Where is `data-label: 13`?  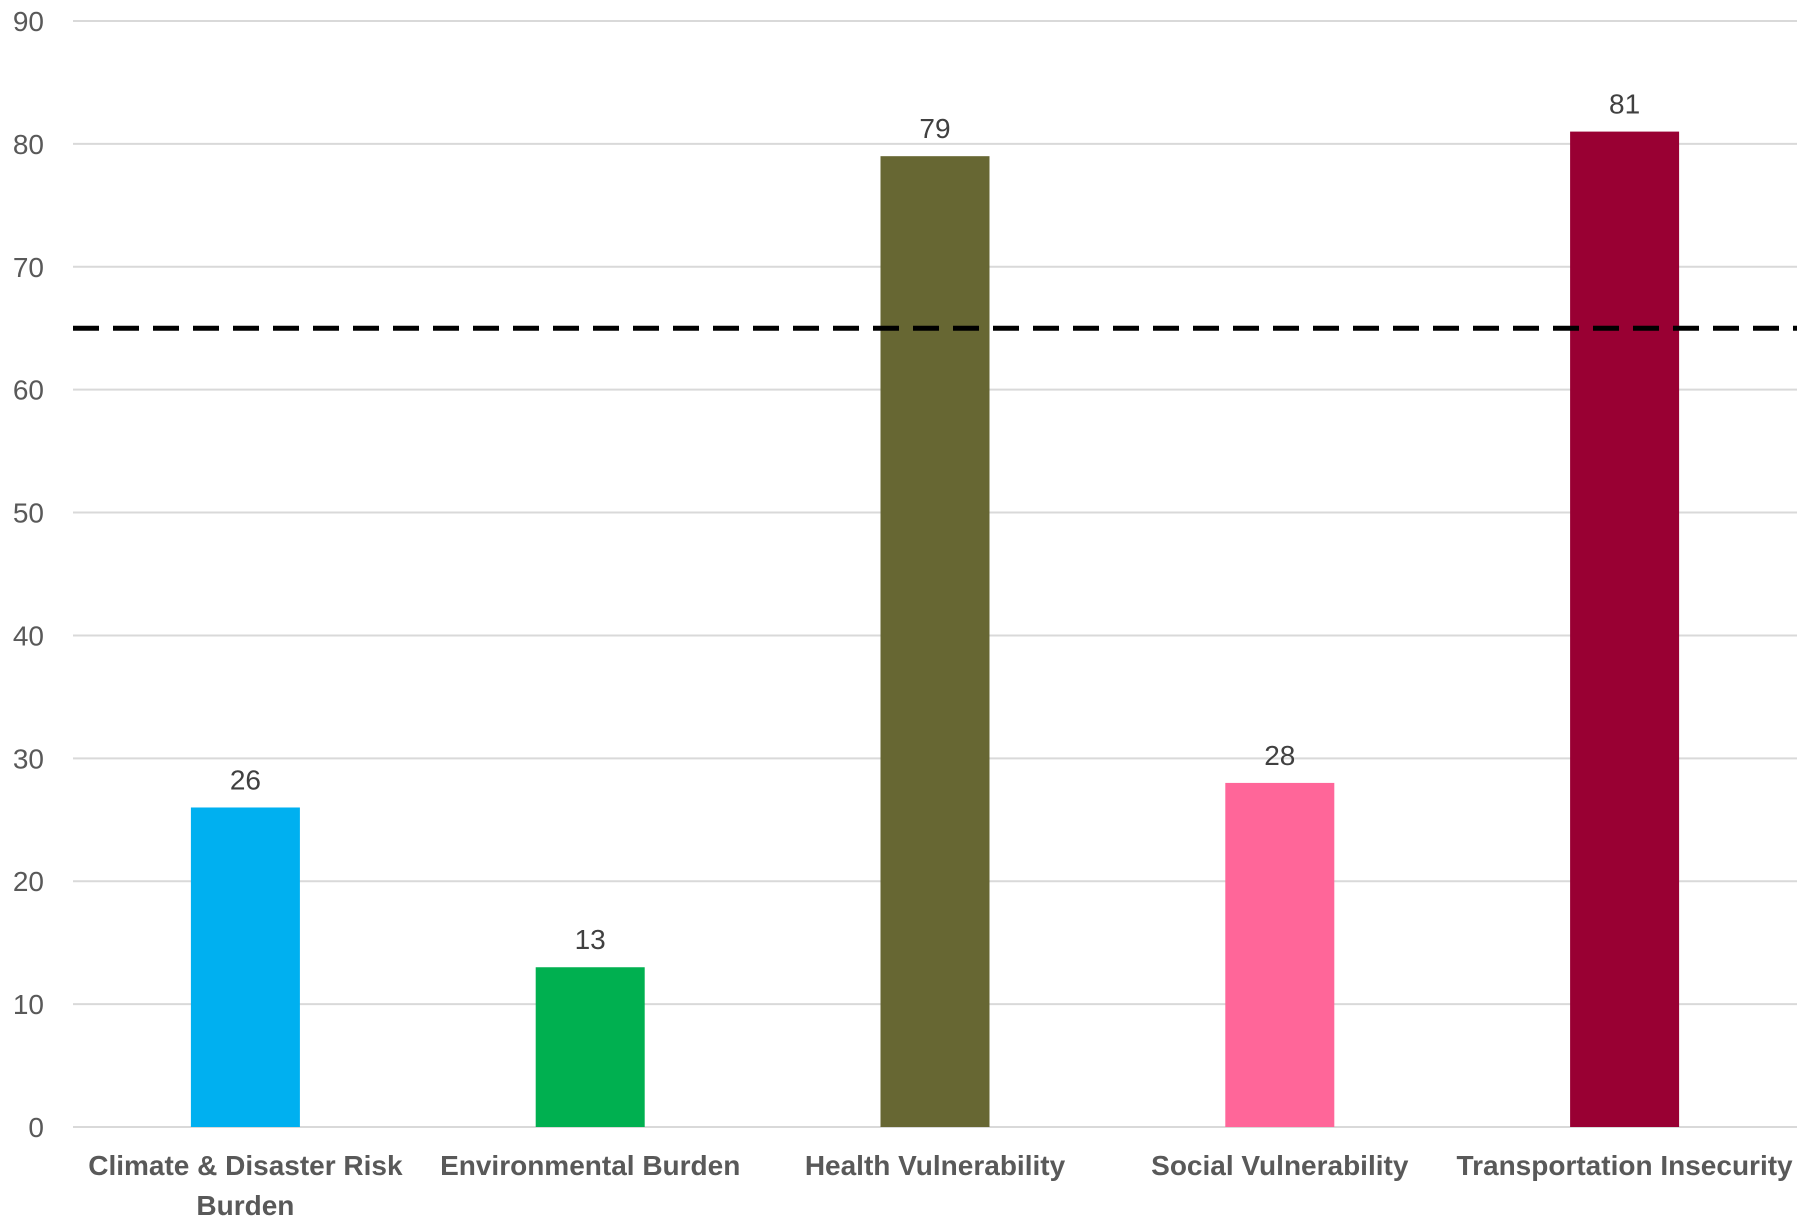 data-label: 13 is located at coordinates (590, 939).